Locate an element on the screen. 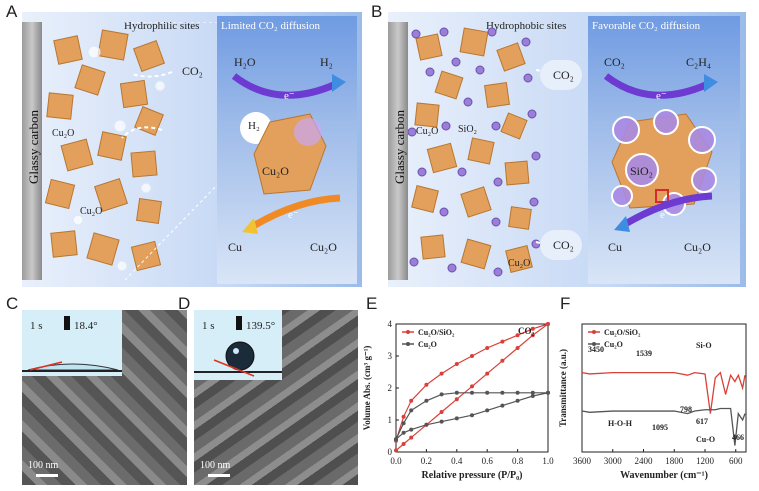  electron-label-a2: e⁻ is located at coordinates (293, 215).